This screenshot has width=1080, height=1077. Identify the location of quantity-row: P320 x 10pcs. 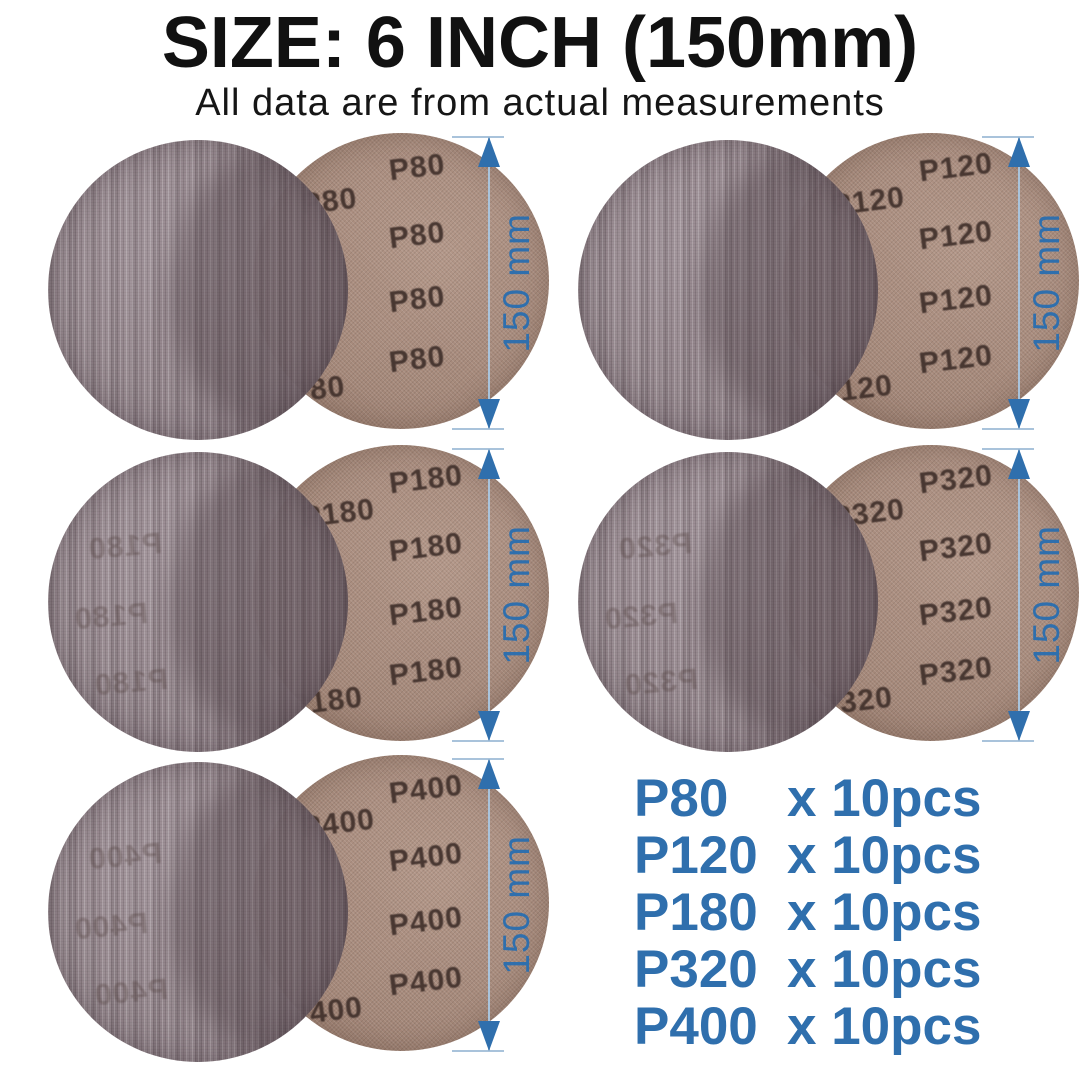
(829, 969).